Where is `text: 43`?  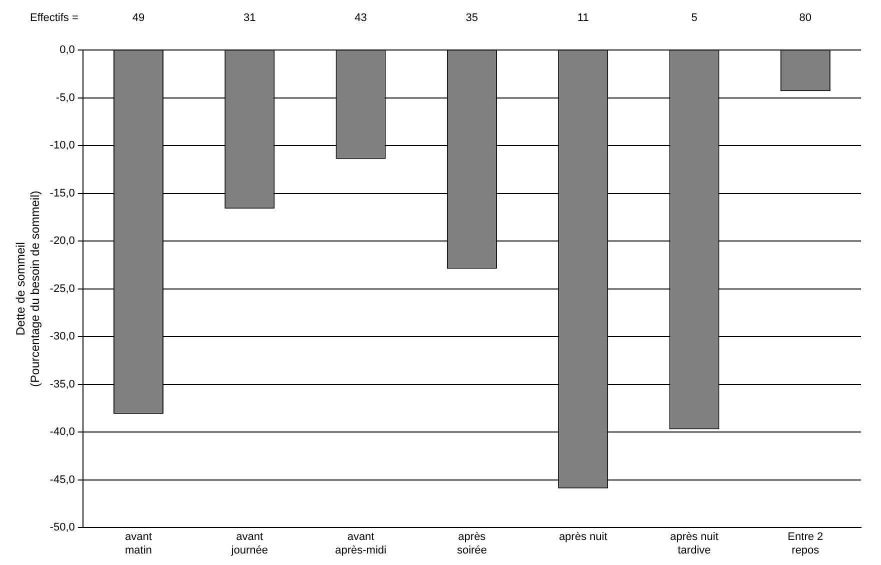
text: 43 is located at coordinates (360, 18).